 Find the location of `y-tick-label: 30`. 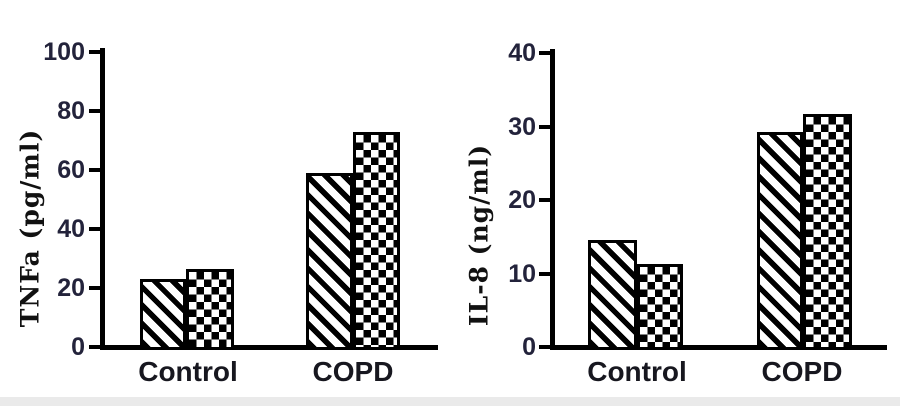

y-tick-label: 30 is located at coordinates (522, 127).